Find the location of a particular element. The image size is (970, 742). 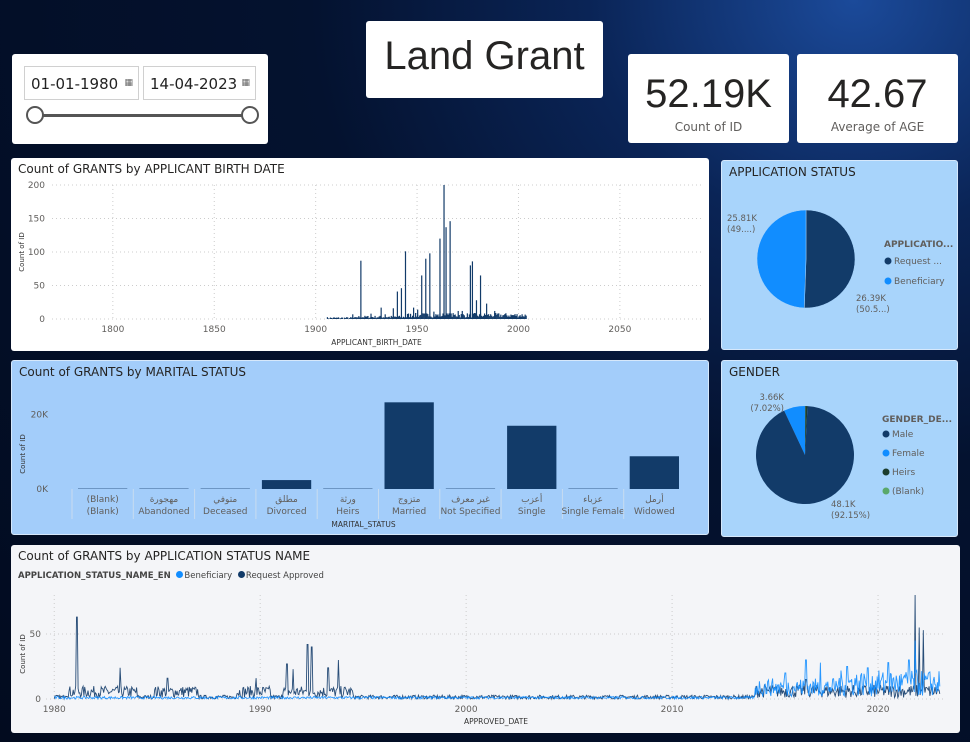

x-tick-label: Abandoned is located at coordinates (163, 512).